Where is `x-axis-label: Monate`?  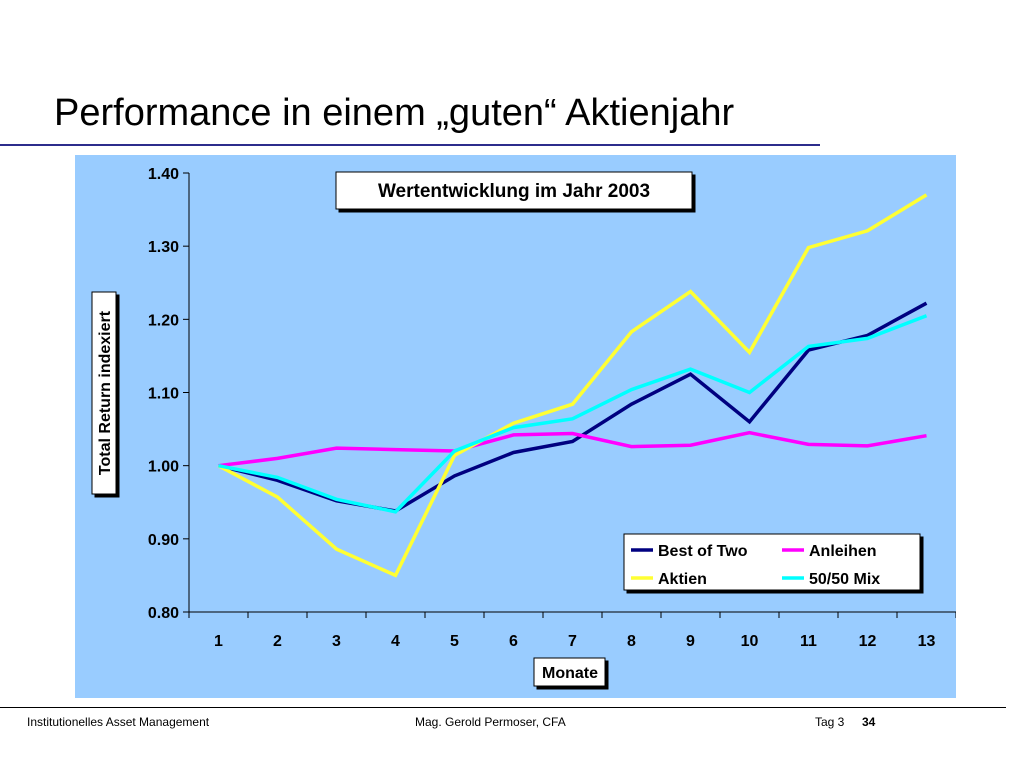
x-axis-label: Monate is located at coordinates (570, 673).